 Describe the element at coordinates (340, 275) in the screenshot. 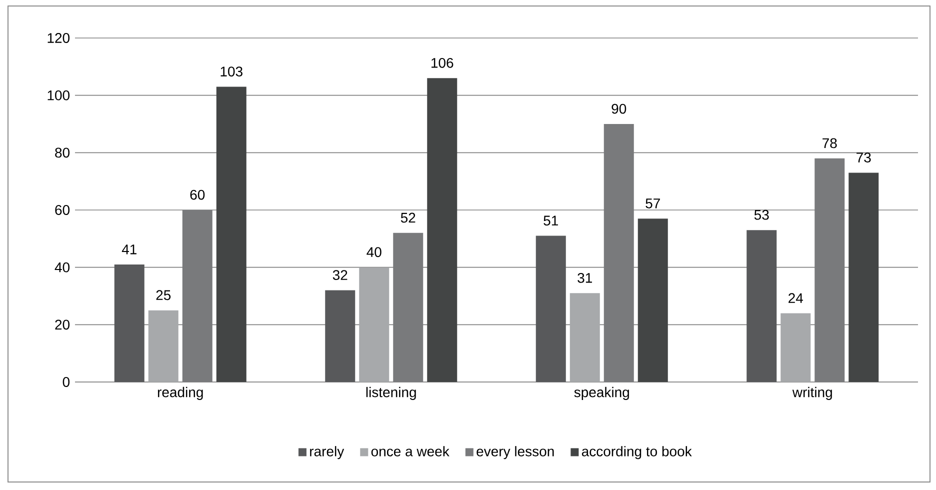

I see `data-label: 32` at that location.